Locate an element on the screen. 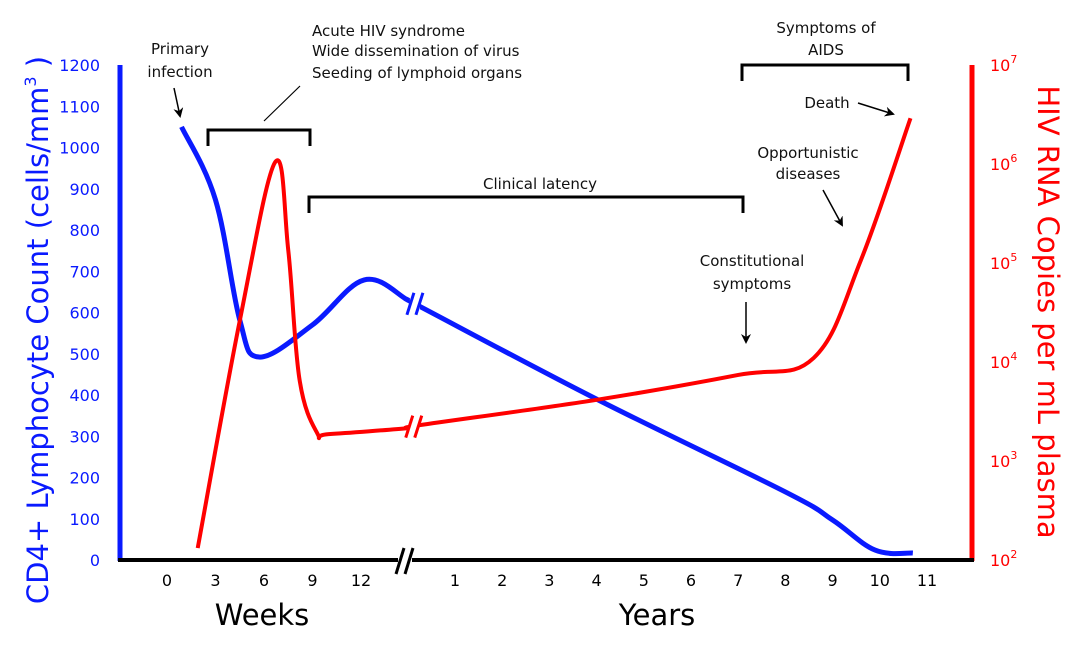  left-tick-label: 200 is located at coordinates (84, 478).